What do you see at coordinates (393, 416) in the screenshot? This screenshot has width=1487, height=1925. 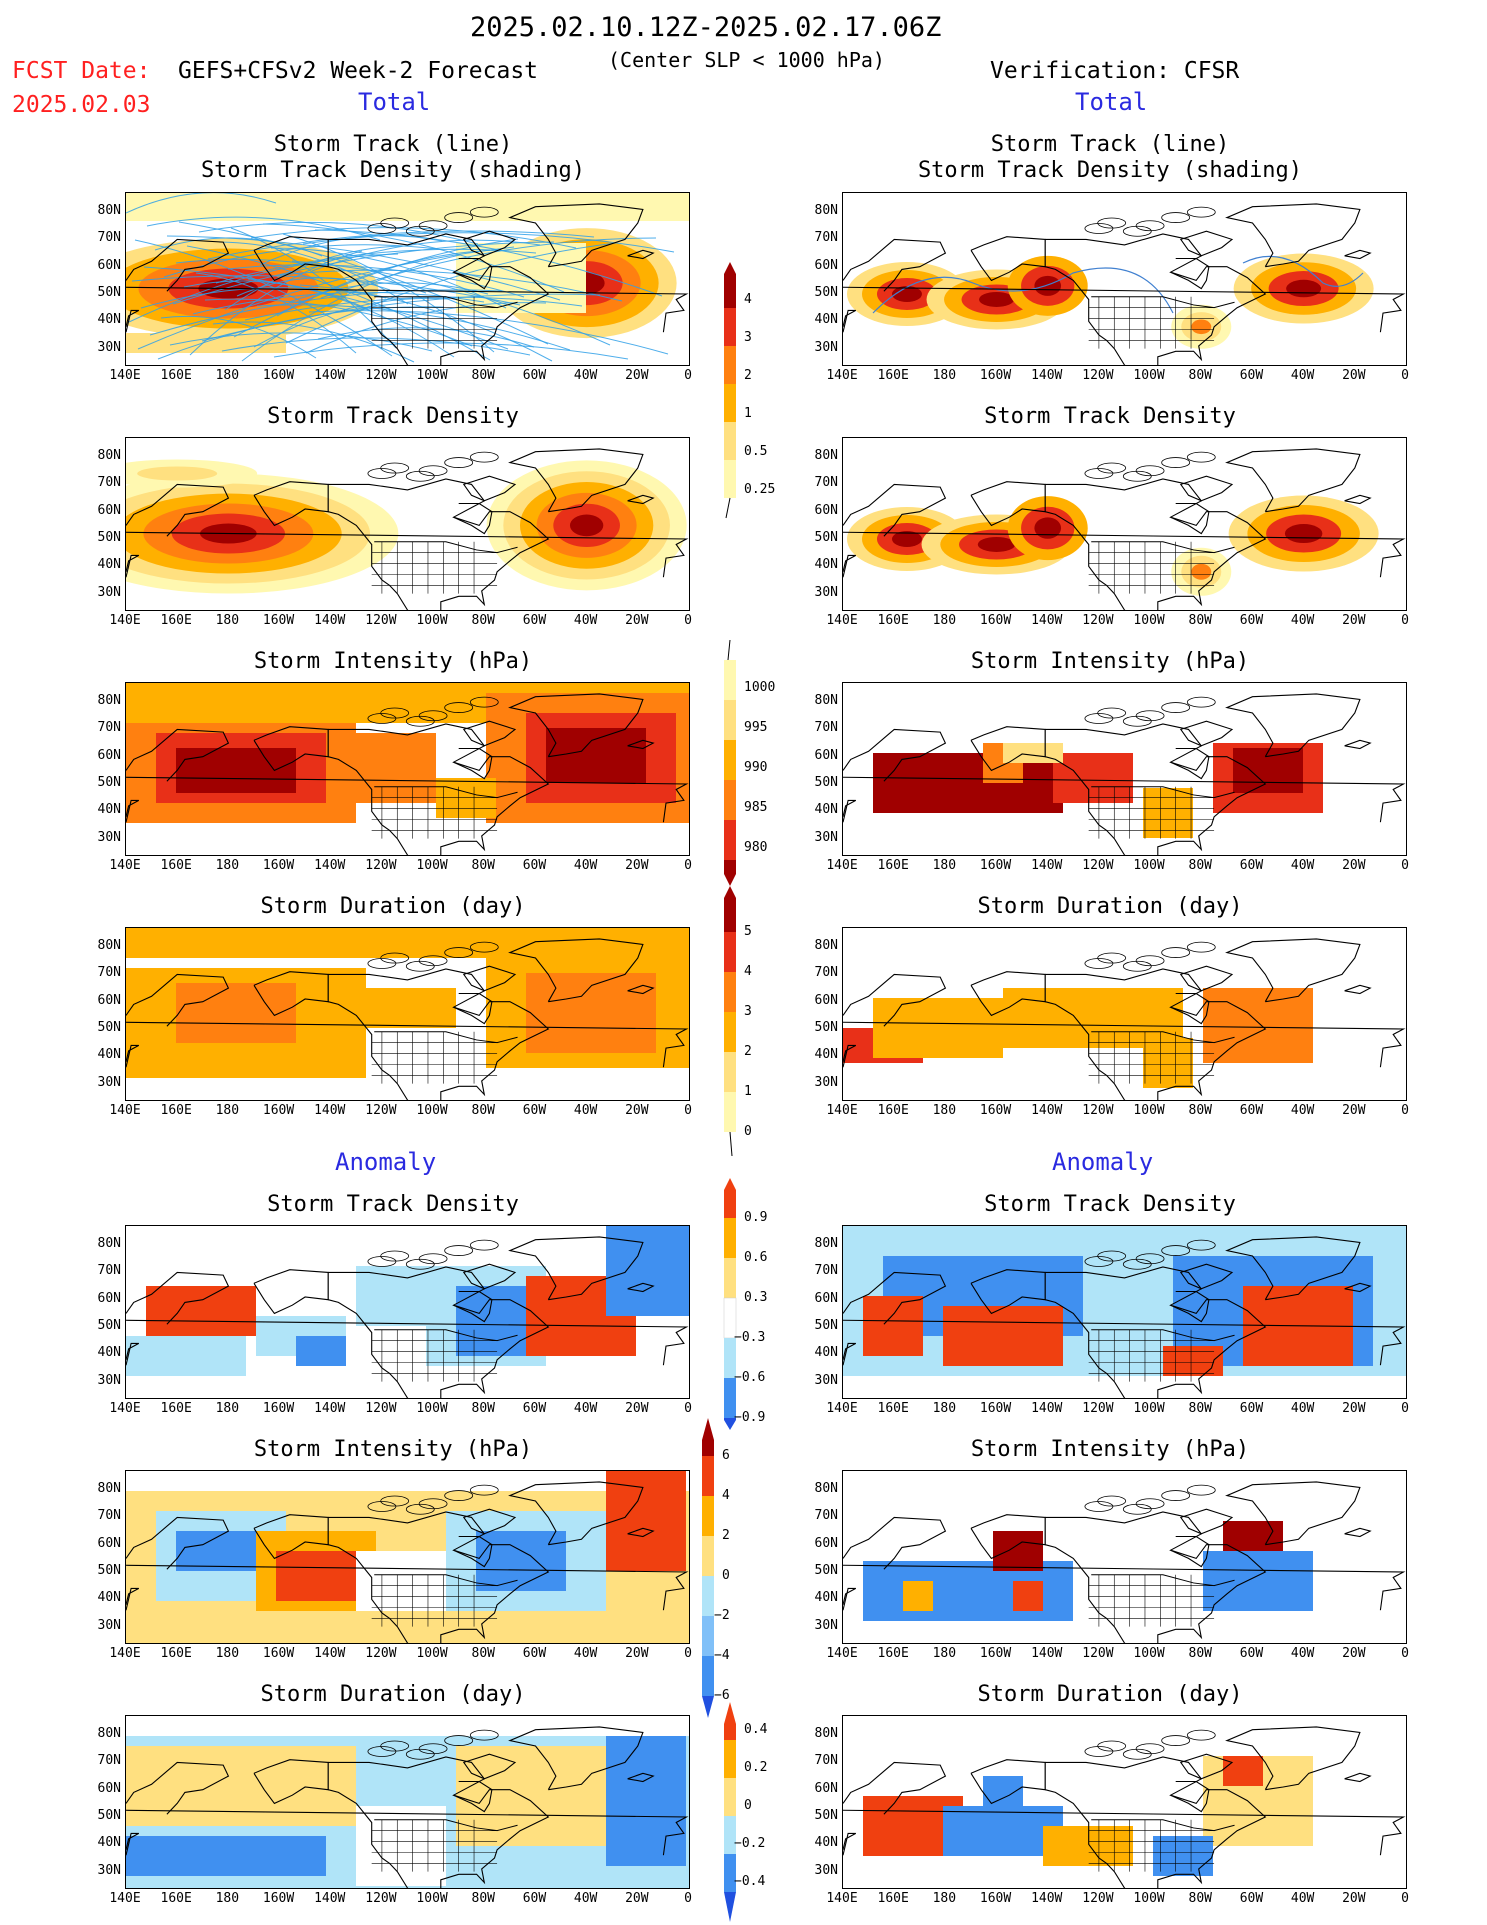 I see `panel-title-density-left: Storm Track Density` at bounding box center [393, 416].